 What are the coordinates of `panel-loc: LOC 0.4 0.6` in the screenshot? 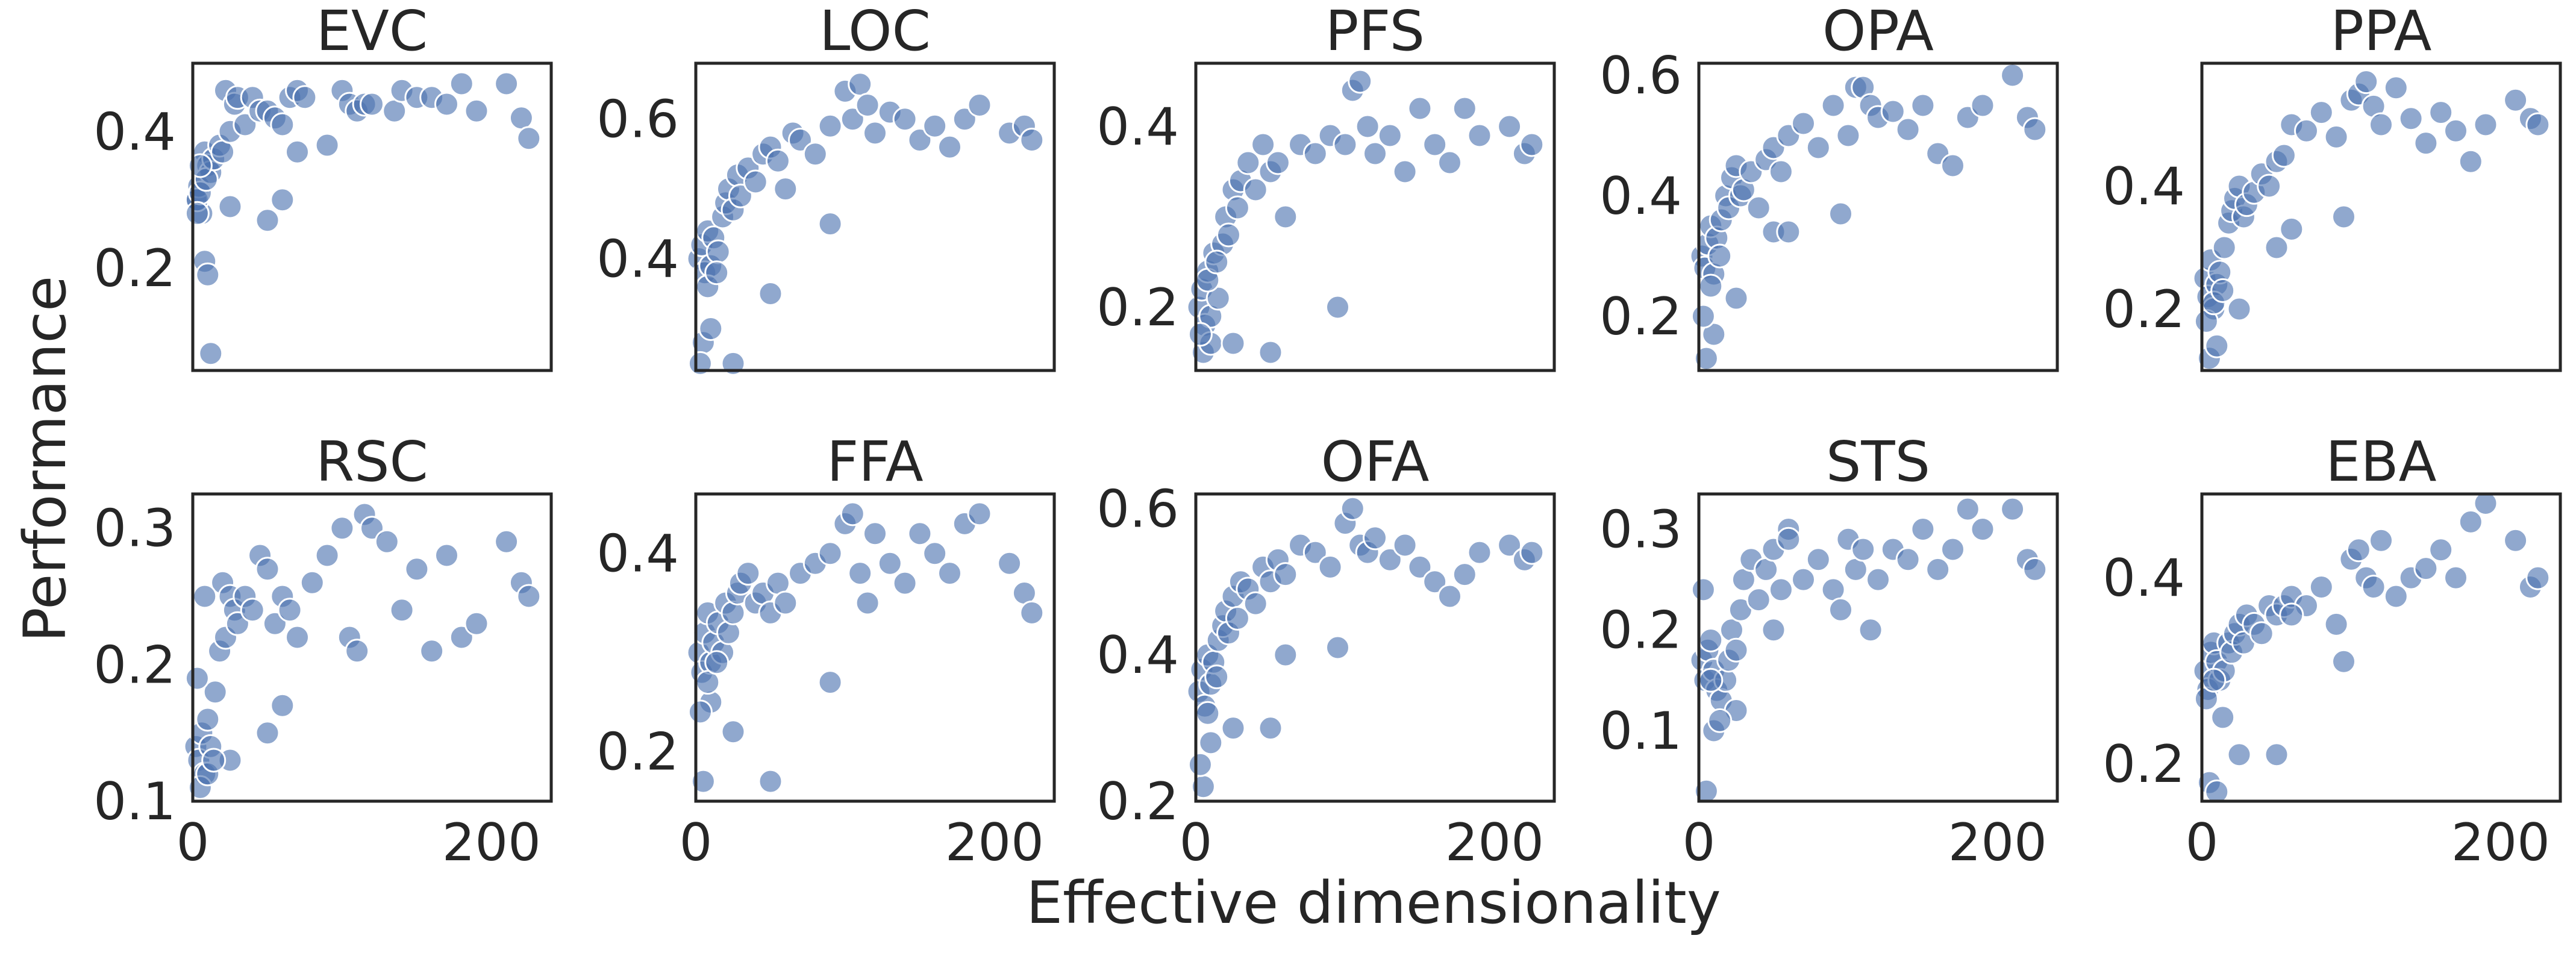 It's located at (826, 188).